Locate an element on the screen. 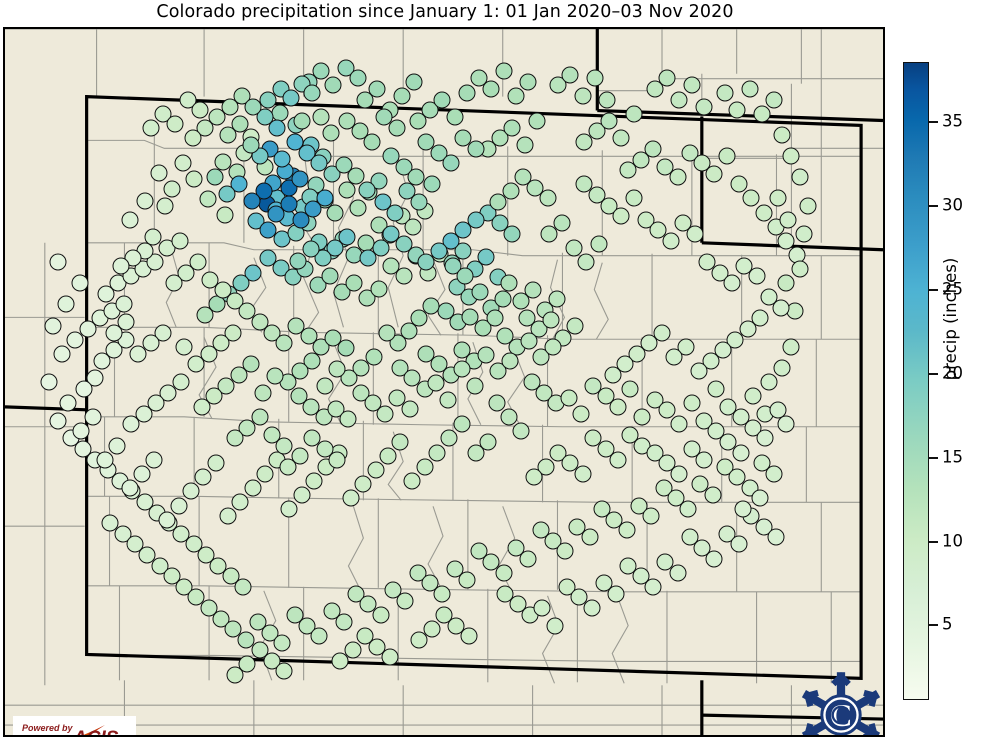 The height and width of the screenshot is (737, 981). acis-logo-graphic: Powered by ACIS Regional Climate Centers is located at coordinates (74, 725).